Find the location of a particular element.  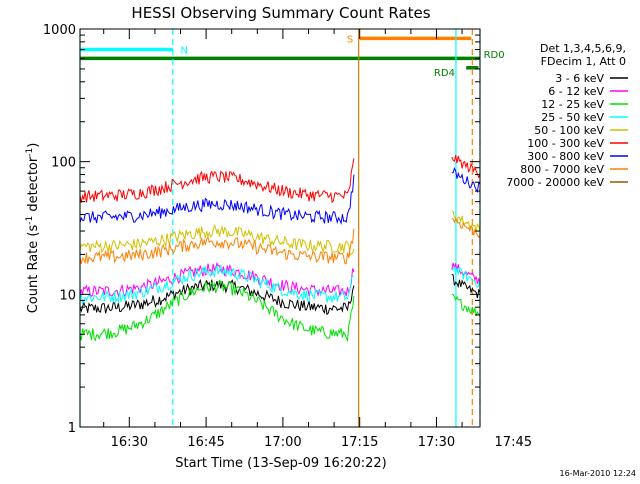

footer-timestamp: 16-Mar-2010 12:24 is located at coordinates (598, 473).